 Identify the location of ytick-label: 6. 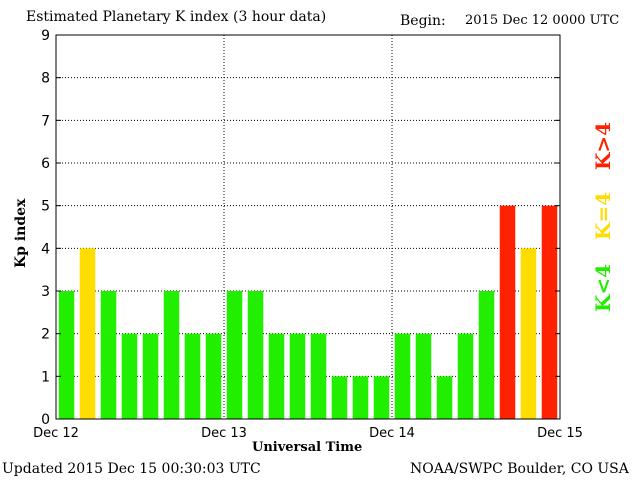
(45, 164).